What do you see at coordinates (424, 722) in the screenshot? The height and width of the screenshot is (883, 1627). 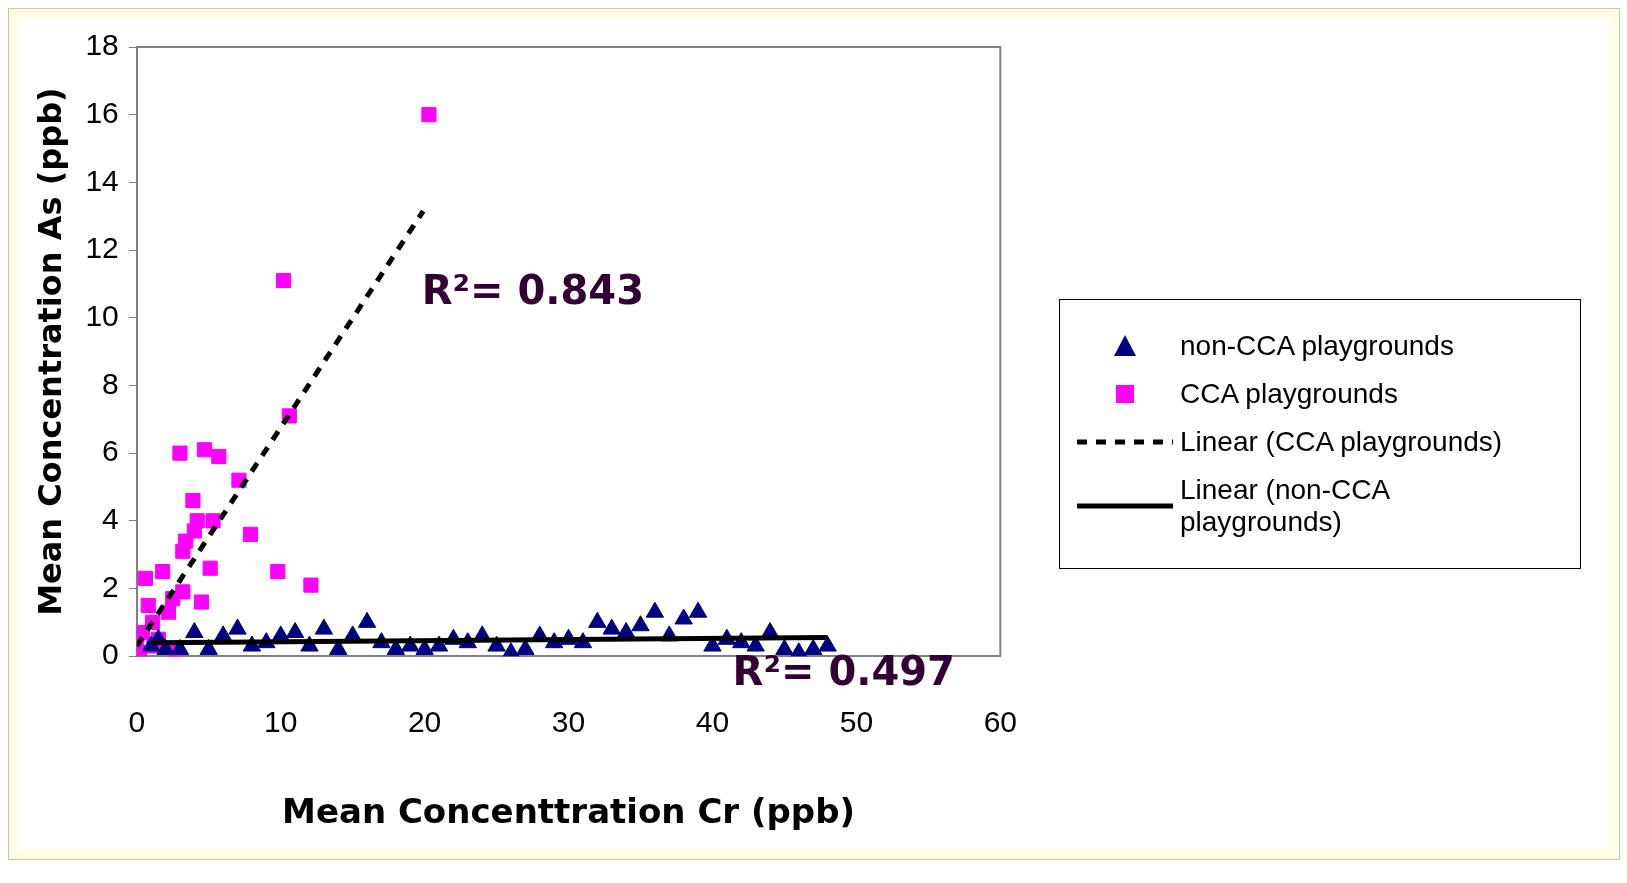 I see `x-tick-label: 20` at bounding box center [424, 722].